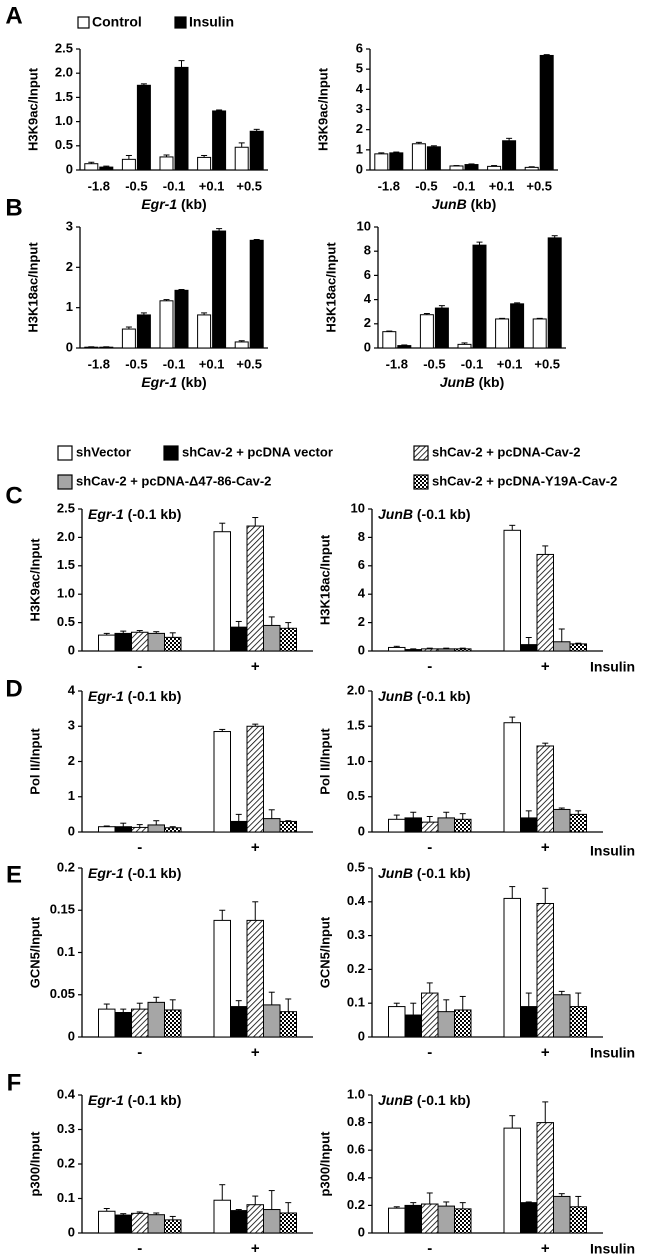 This screenshot has width=647, height=1259. Describe the element at coordinates (212, 185) in the screenshot. I see `x-tick-label: +0.1` at that location.